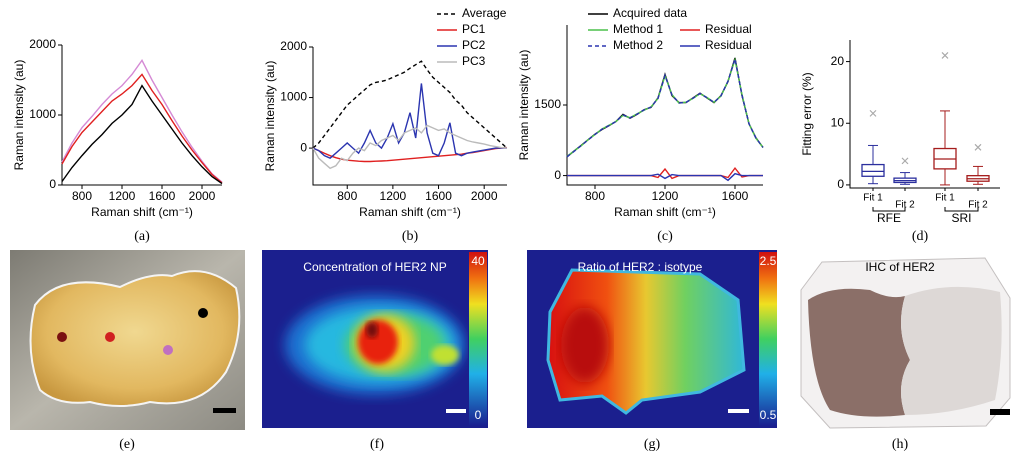 The image size is (1014, 458). Describe the element at coordinates (900, 444) in the screenshot. I see `panel-label: (h)` at that location.